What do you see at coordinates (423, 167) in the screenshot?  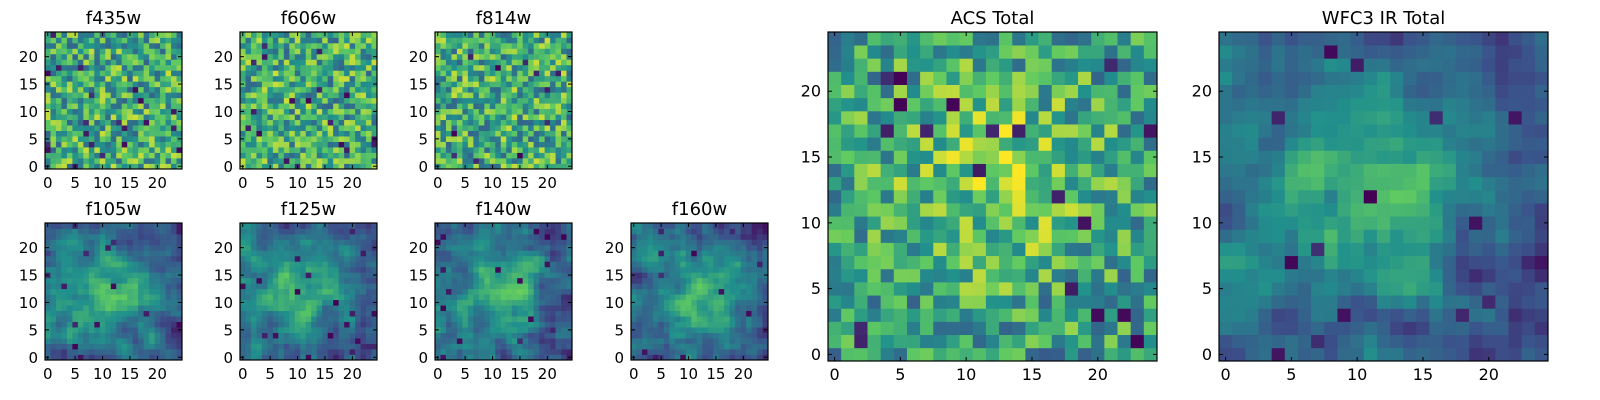 I see `y-tick-label: 0` at bounding box center [423, 167].